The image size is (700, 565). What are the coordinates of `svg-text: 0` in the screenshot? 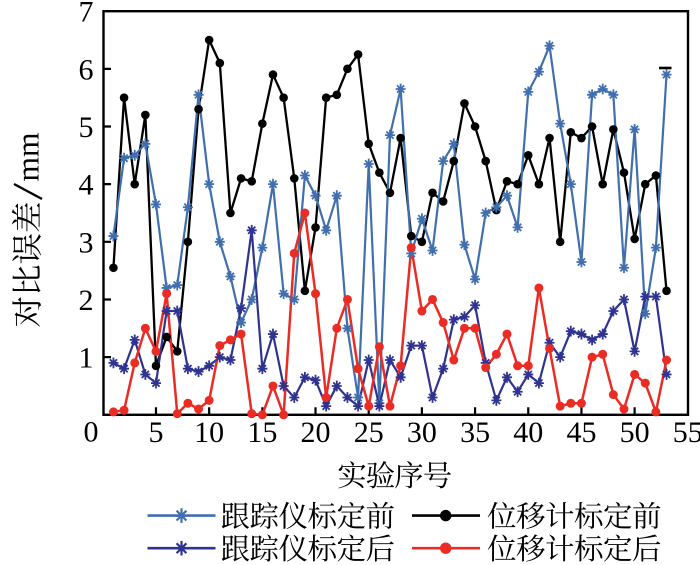 It's located at (91, 432).